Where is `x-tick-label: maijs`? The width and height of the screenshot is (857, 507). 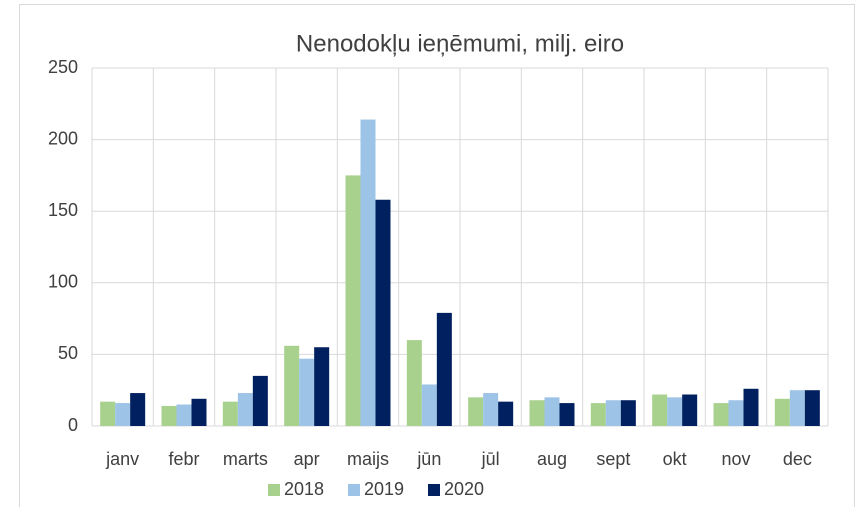
x-tick-label: maijs is located at coordinates (368, 459).